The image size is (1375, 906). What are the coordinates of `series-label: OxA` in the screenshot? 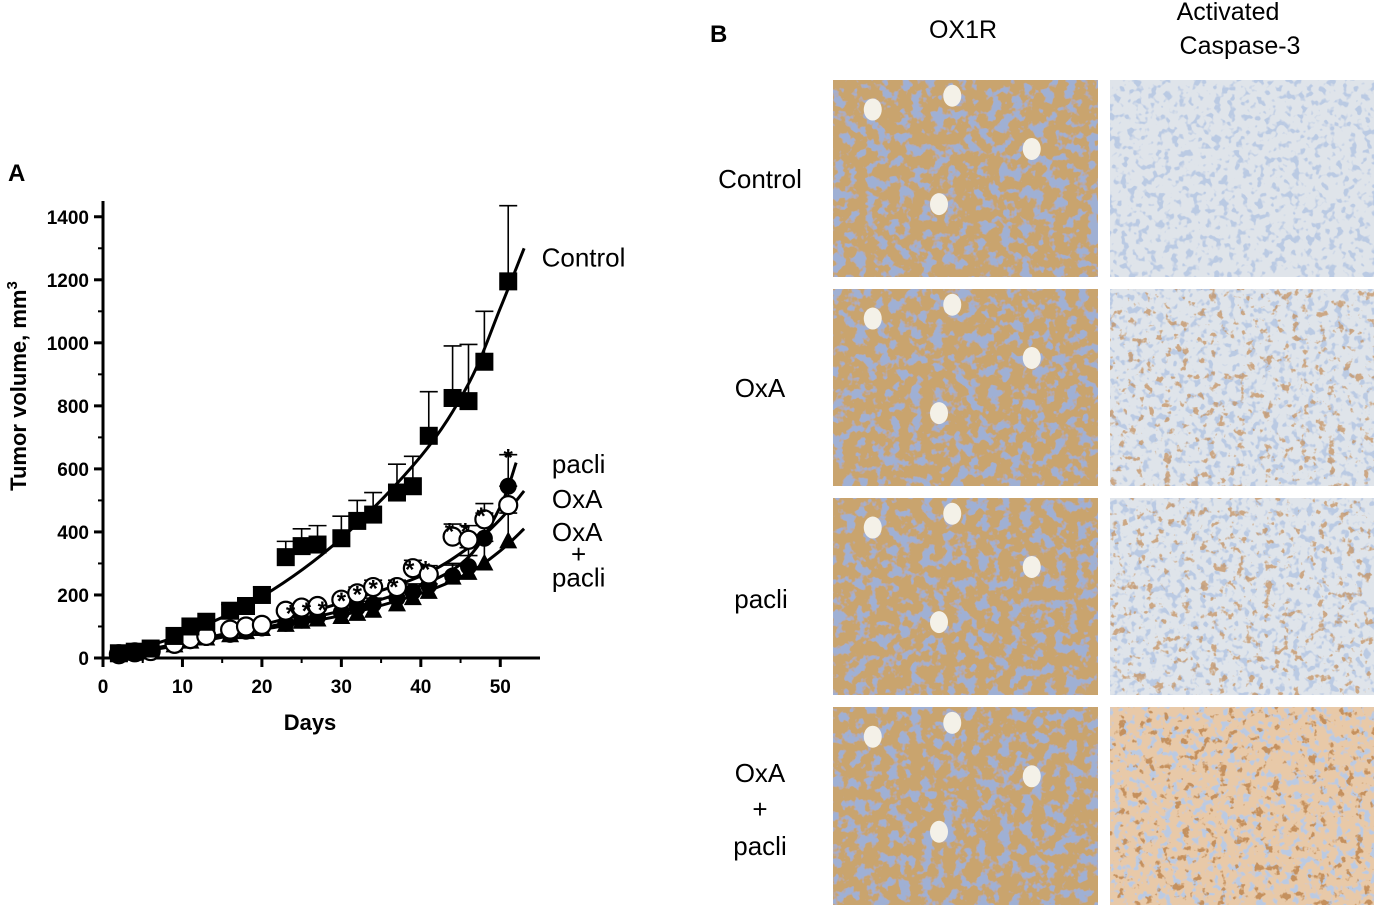 It's located at (577, 532).